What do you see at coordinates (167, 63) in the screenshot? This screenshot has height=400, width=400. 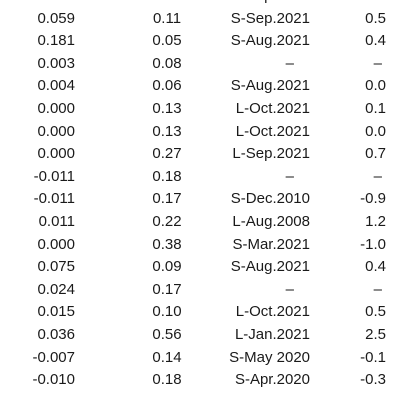 I see `coefficient-cell: 0.08` at bounding box center [167, 63].